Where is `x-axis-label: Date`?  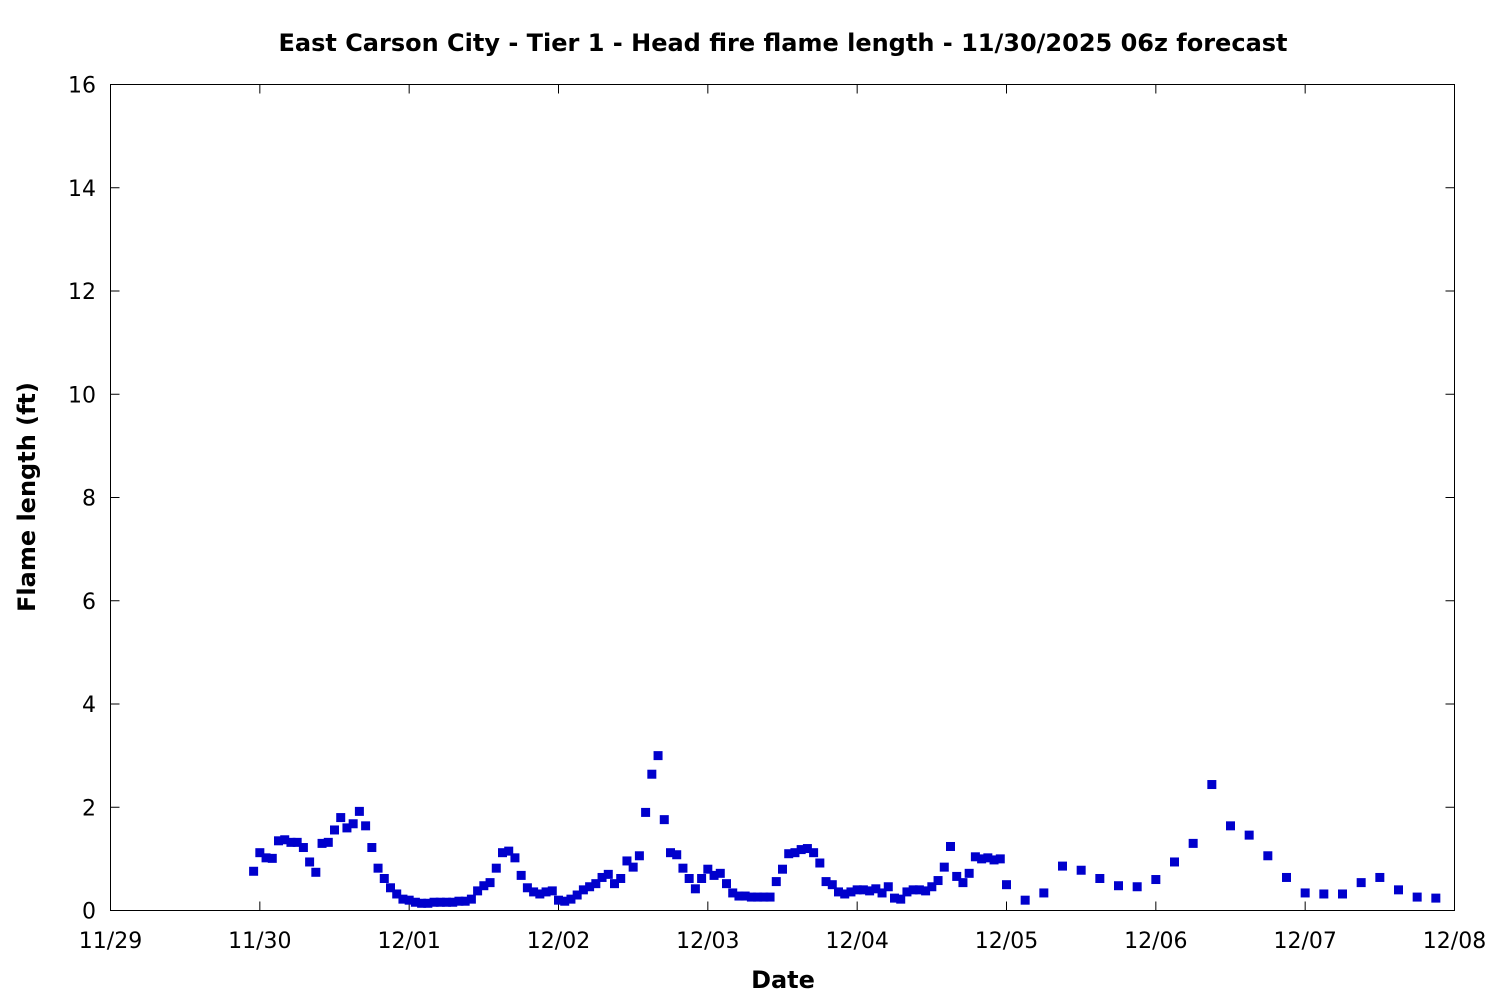
x-axis-label: Date is located at coordinates (783, 980).